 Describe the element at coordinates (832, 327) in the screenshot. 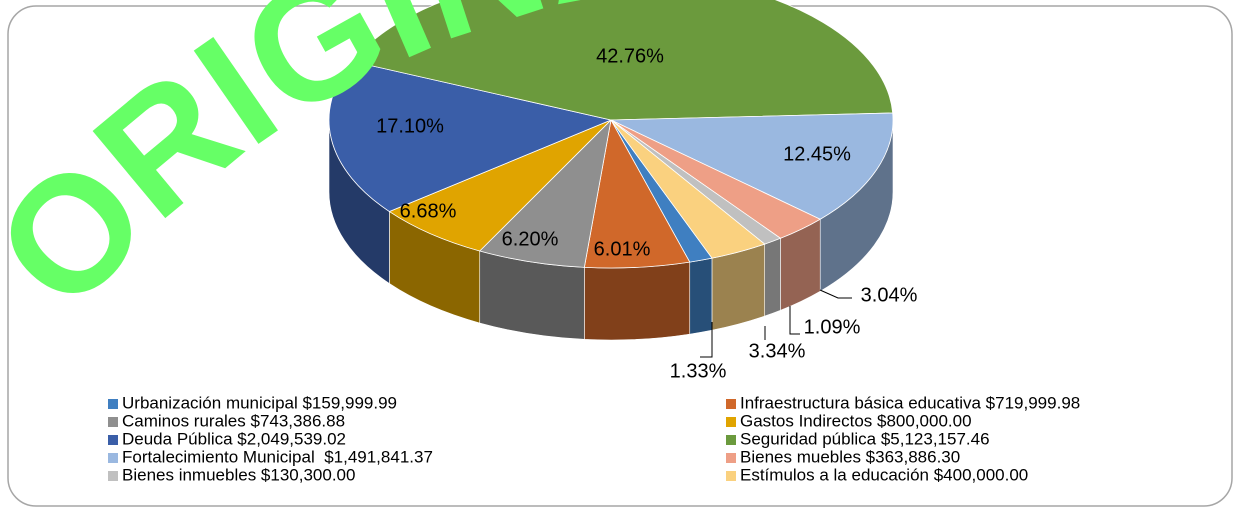

I see `data-label: 1.09%` at that location.